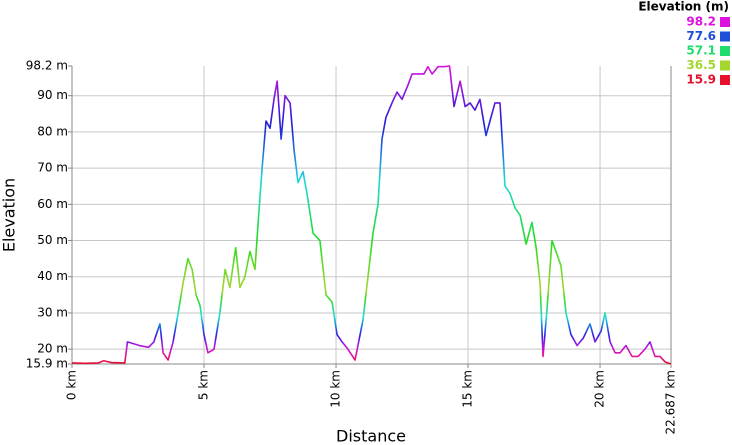 Image resolution: width=732 pixels, height=445 pixels. I want to click on y-tick-label: 80 m, so click(52, 131).